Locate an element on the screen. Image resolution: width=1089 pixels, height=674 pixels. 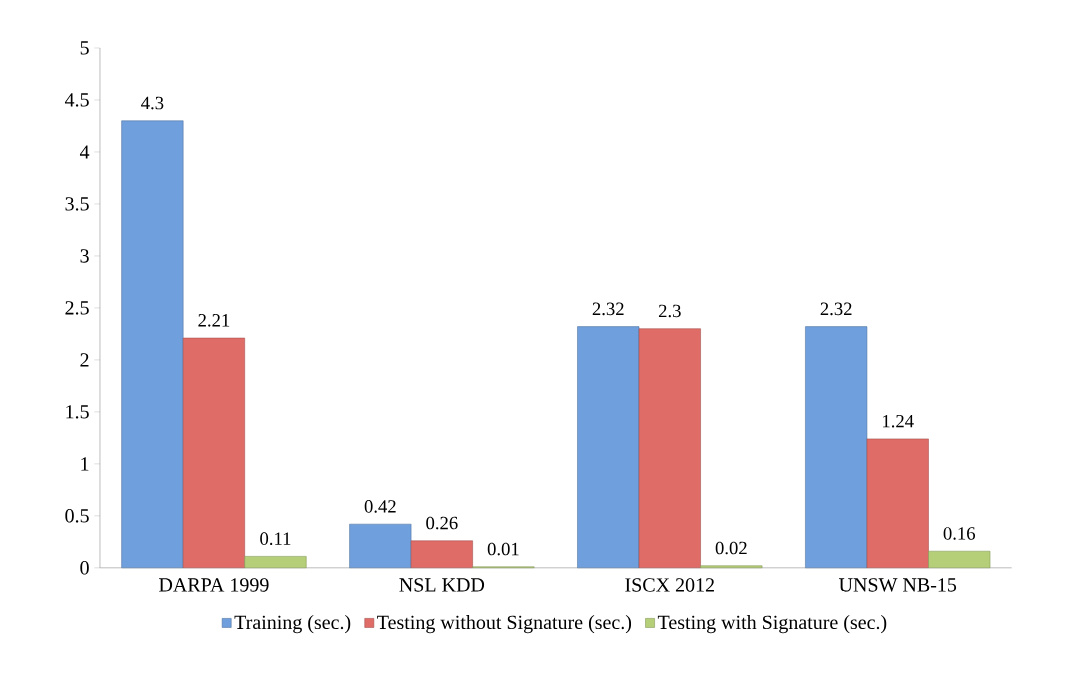
x-tick-label: DARPA 1999 is located at coordinates (214, 585).